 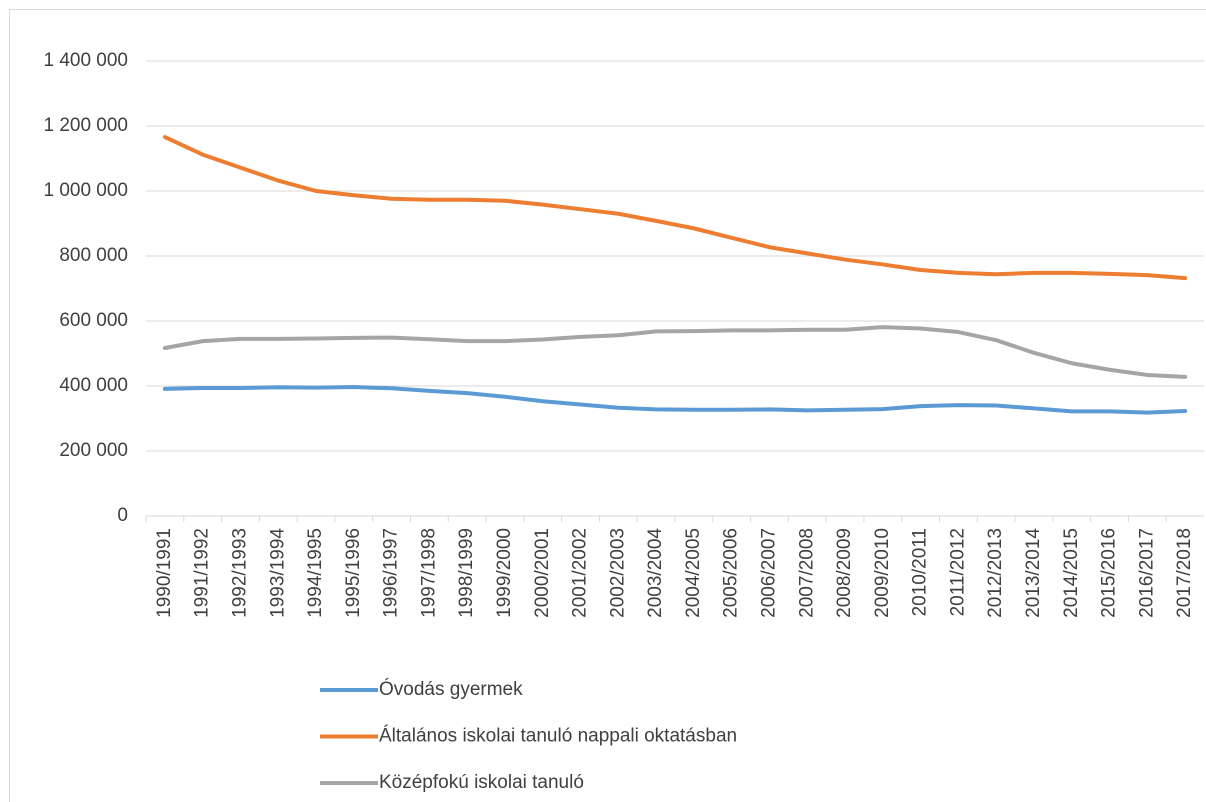 I want to click on x-tick-label: 1991/1992, so click(x=202, y=573).